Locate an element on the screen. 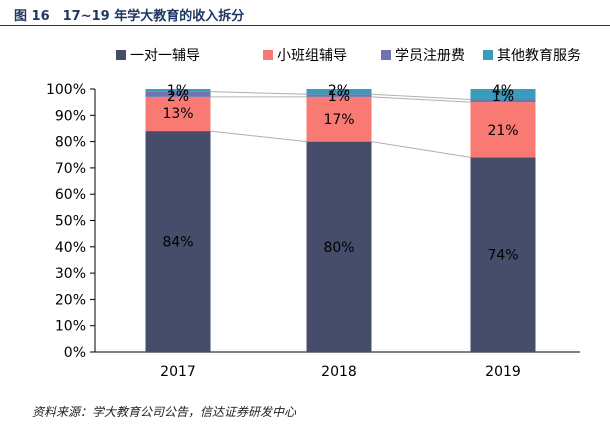  y-tick-label: 50% is located at coordinates (70, 222).